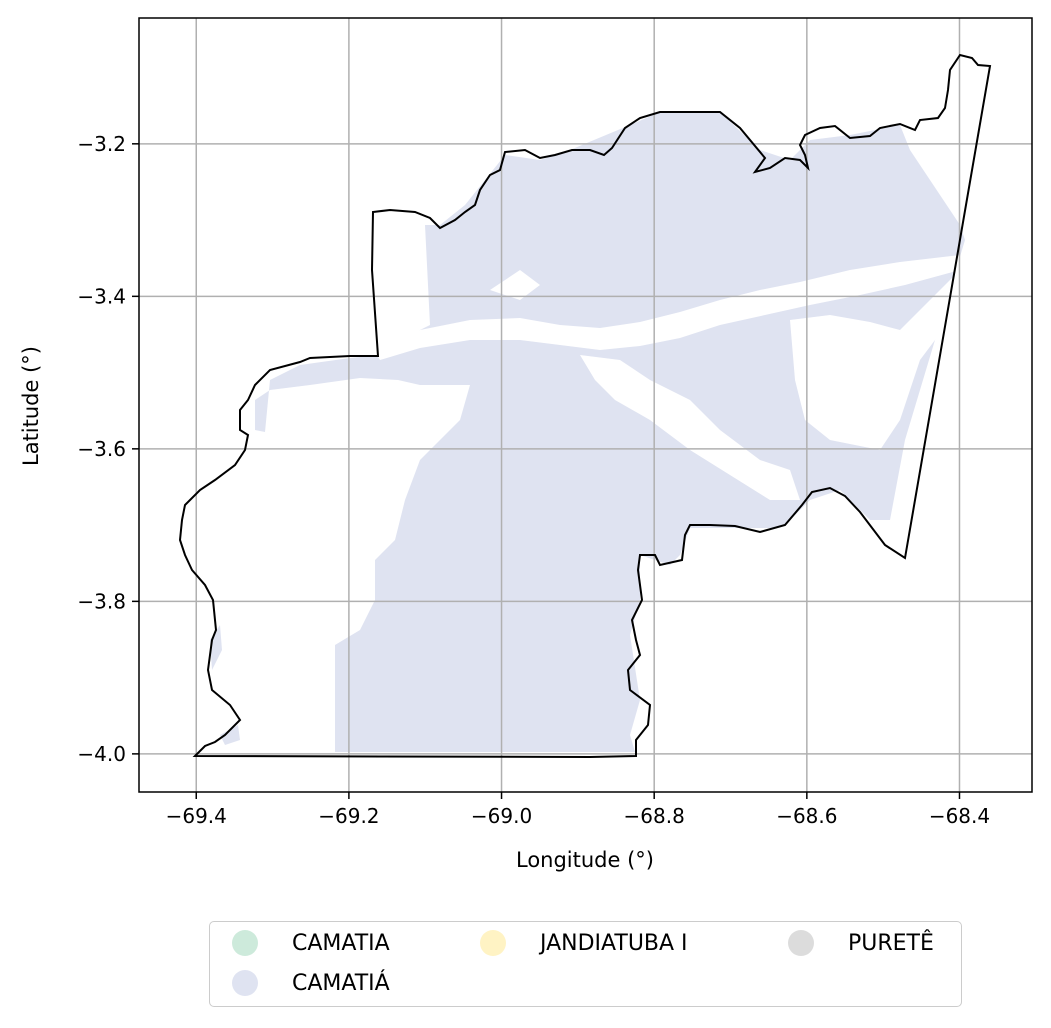 The image size is (1051, 1028). What do you see at coordinates (101, 754) in the screenshot?
I see `y-tick-label: −4.0` at bounding box center [101, 754].